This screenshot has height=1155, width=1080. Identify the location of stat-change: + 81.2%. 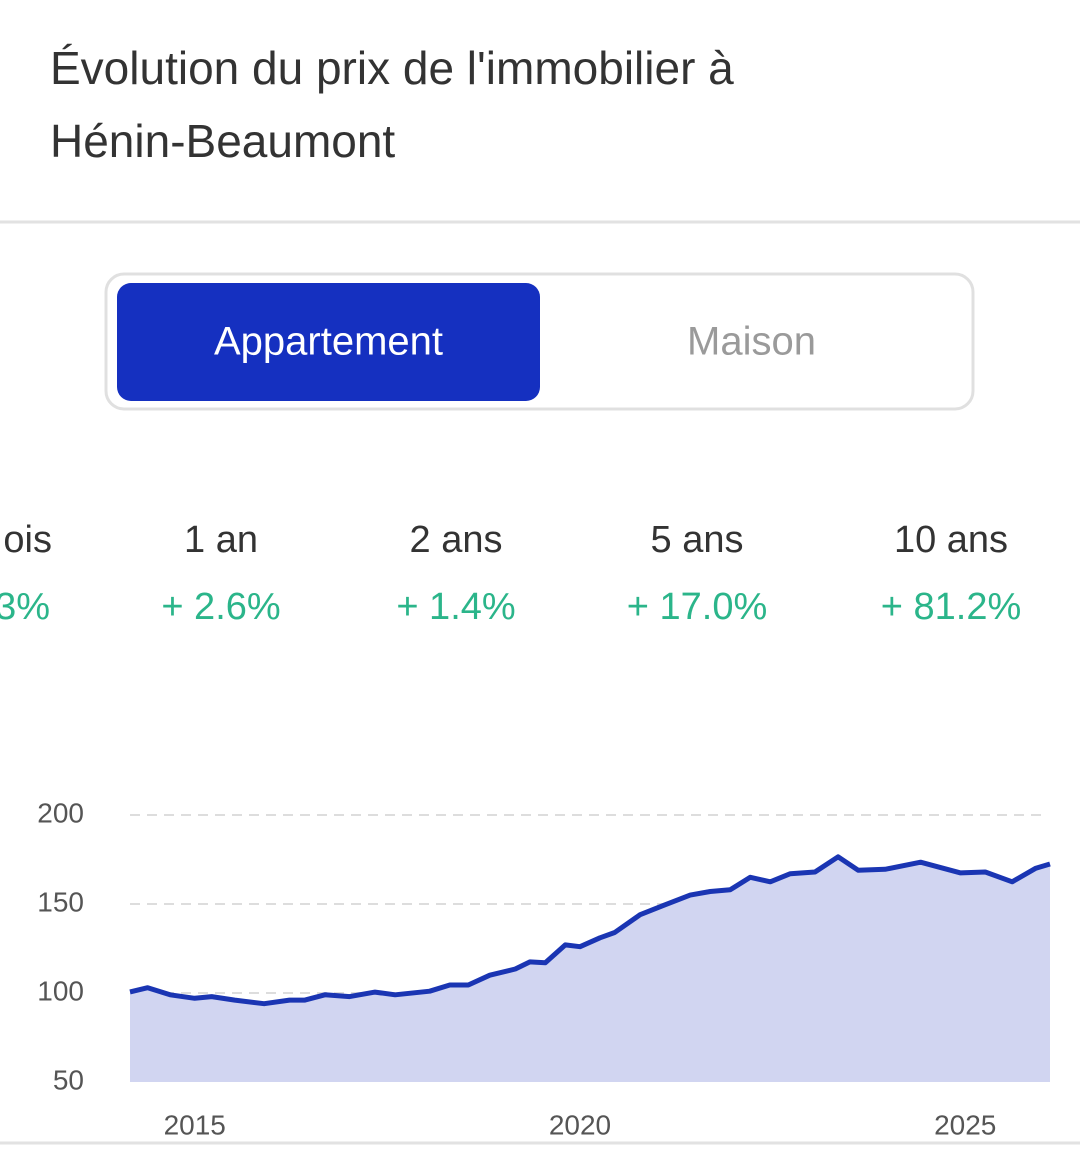
(951, 607).